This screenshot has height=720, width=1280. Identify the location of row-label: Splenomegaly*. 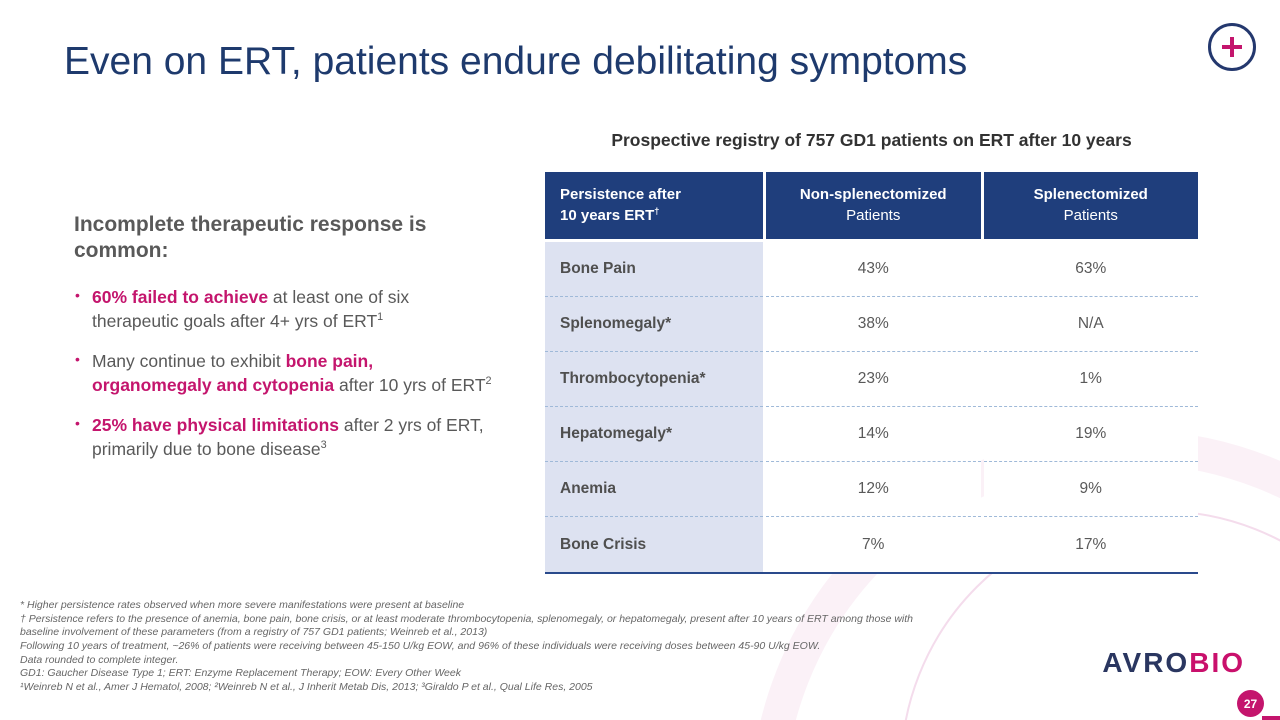
(654, 324).